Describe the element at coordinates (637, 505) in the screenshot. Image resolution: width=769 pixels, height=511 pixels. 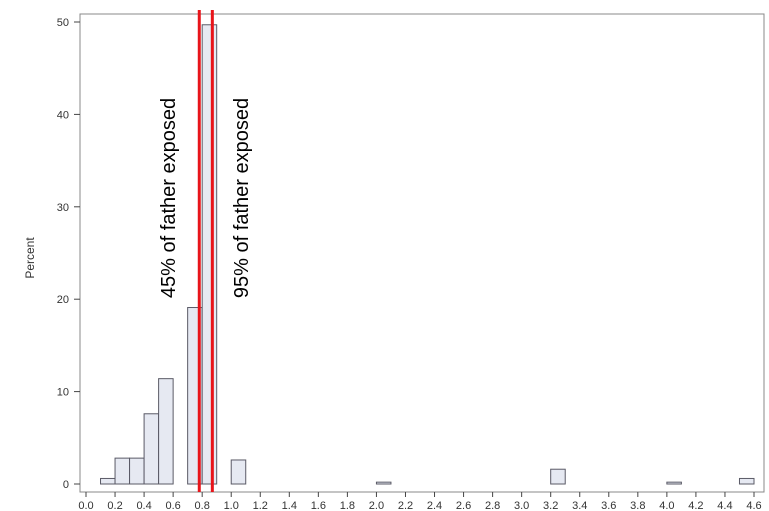
I see `x-tick-label: 3.8` at that location.